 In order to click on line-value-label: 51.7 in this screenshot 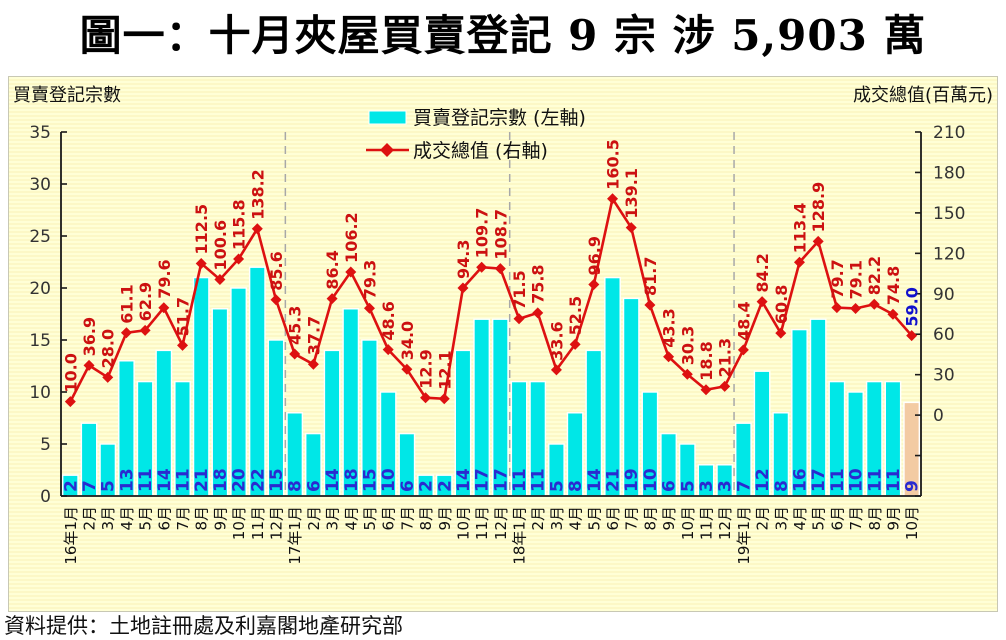, I will do `click(183, 316)`.